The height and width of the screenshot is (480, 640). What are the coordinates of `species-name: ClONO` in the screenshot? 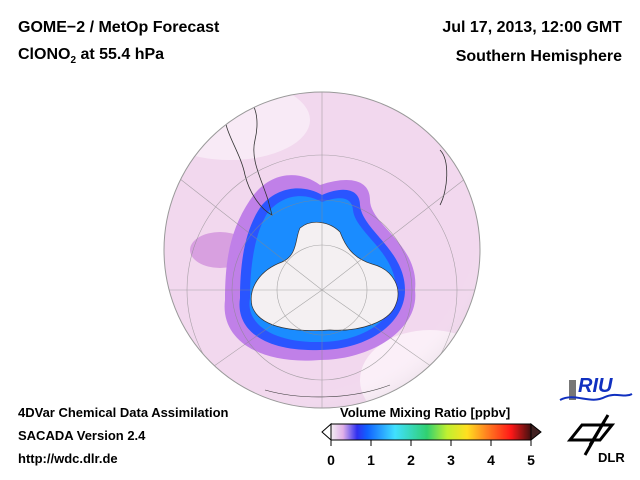 It's located at (44, 54).